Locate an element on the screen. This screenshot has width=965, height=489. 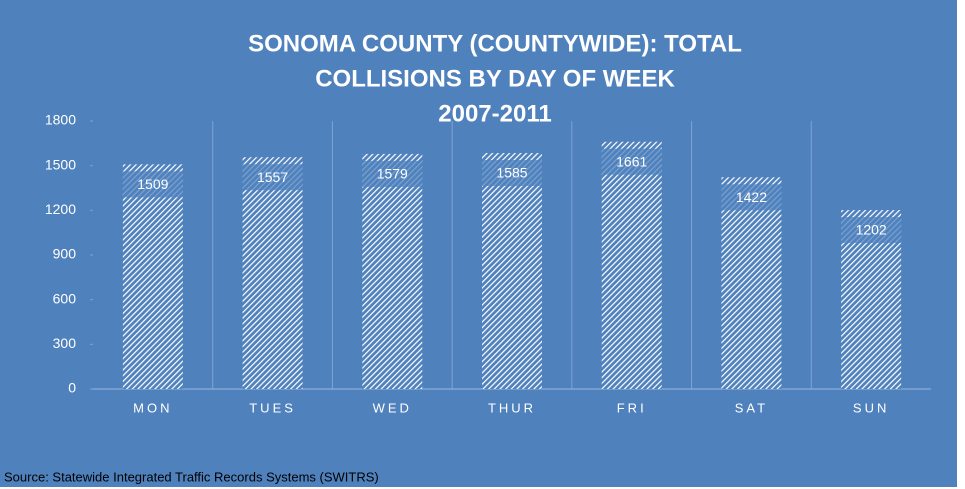
value-label: 1422 is located at coordinates (751, 197).